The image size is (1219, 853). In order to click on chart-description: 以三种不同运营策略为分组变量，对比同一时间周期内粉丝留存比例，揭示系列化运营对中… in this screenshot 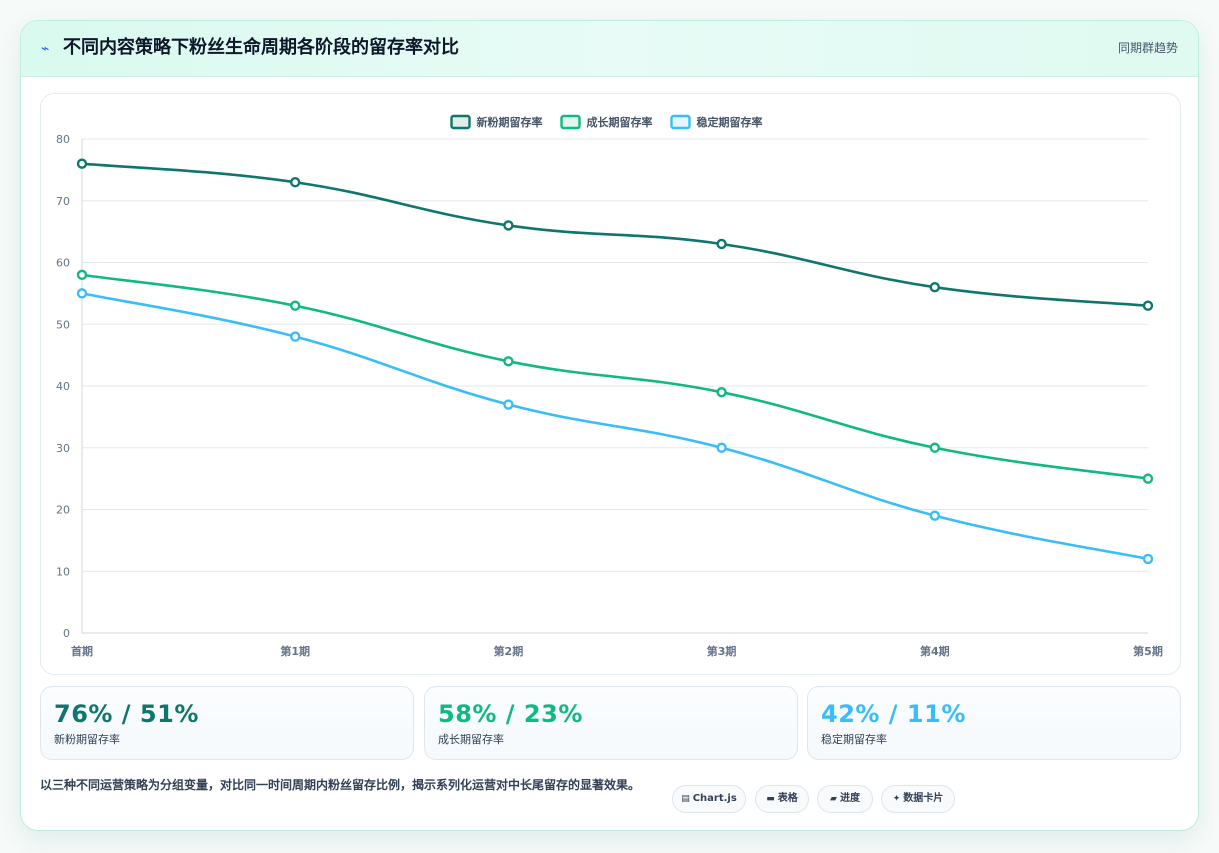, I will do `click(340, 785)`.